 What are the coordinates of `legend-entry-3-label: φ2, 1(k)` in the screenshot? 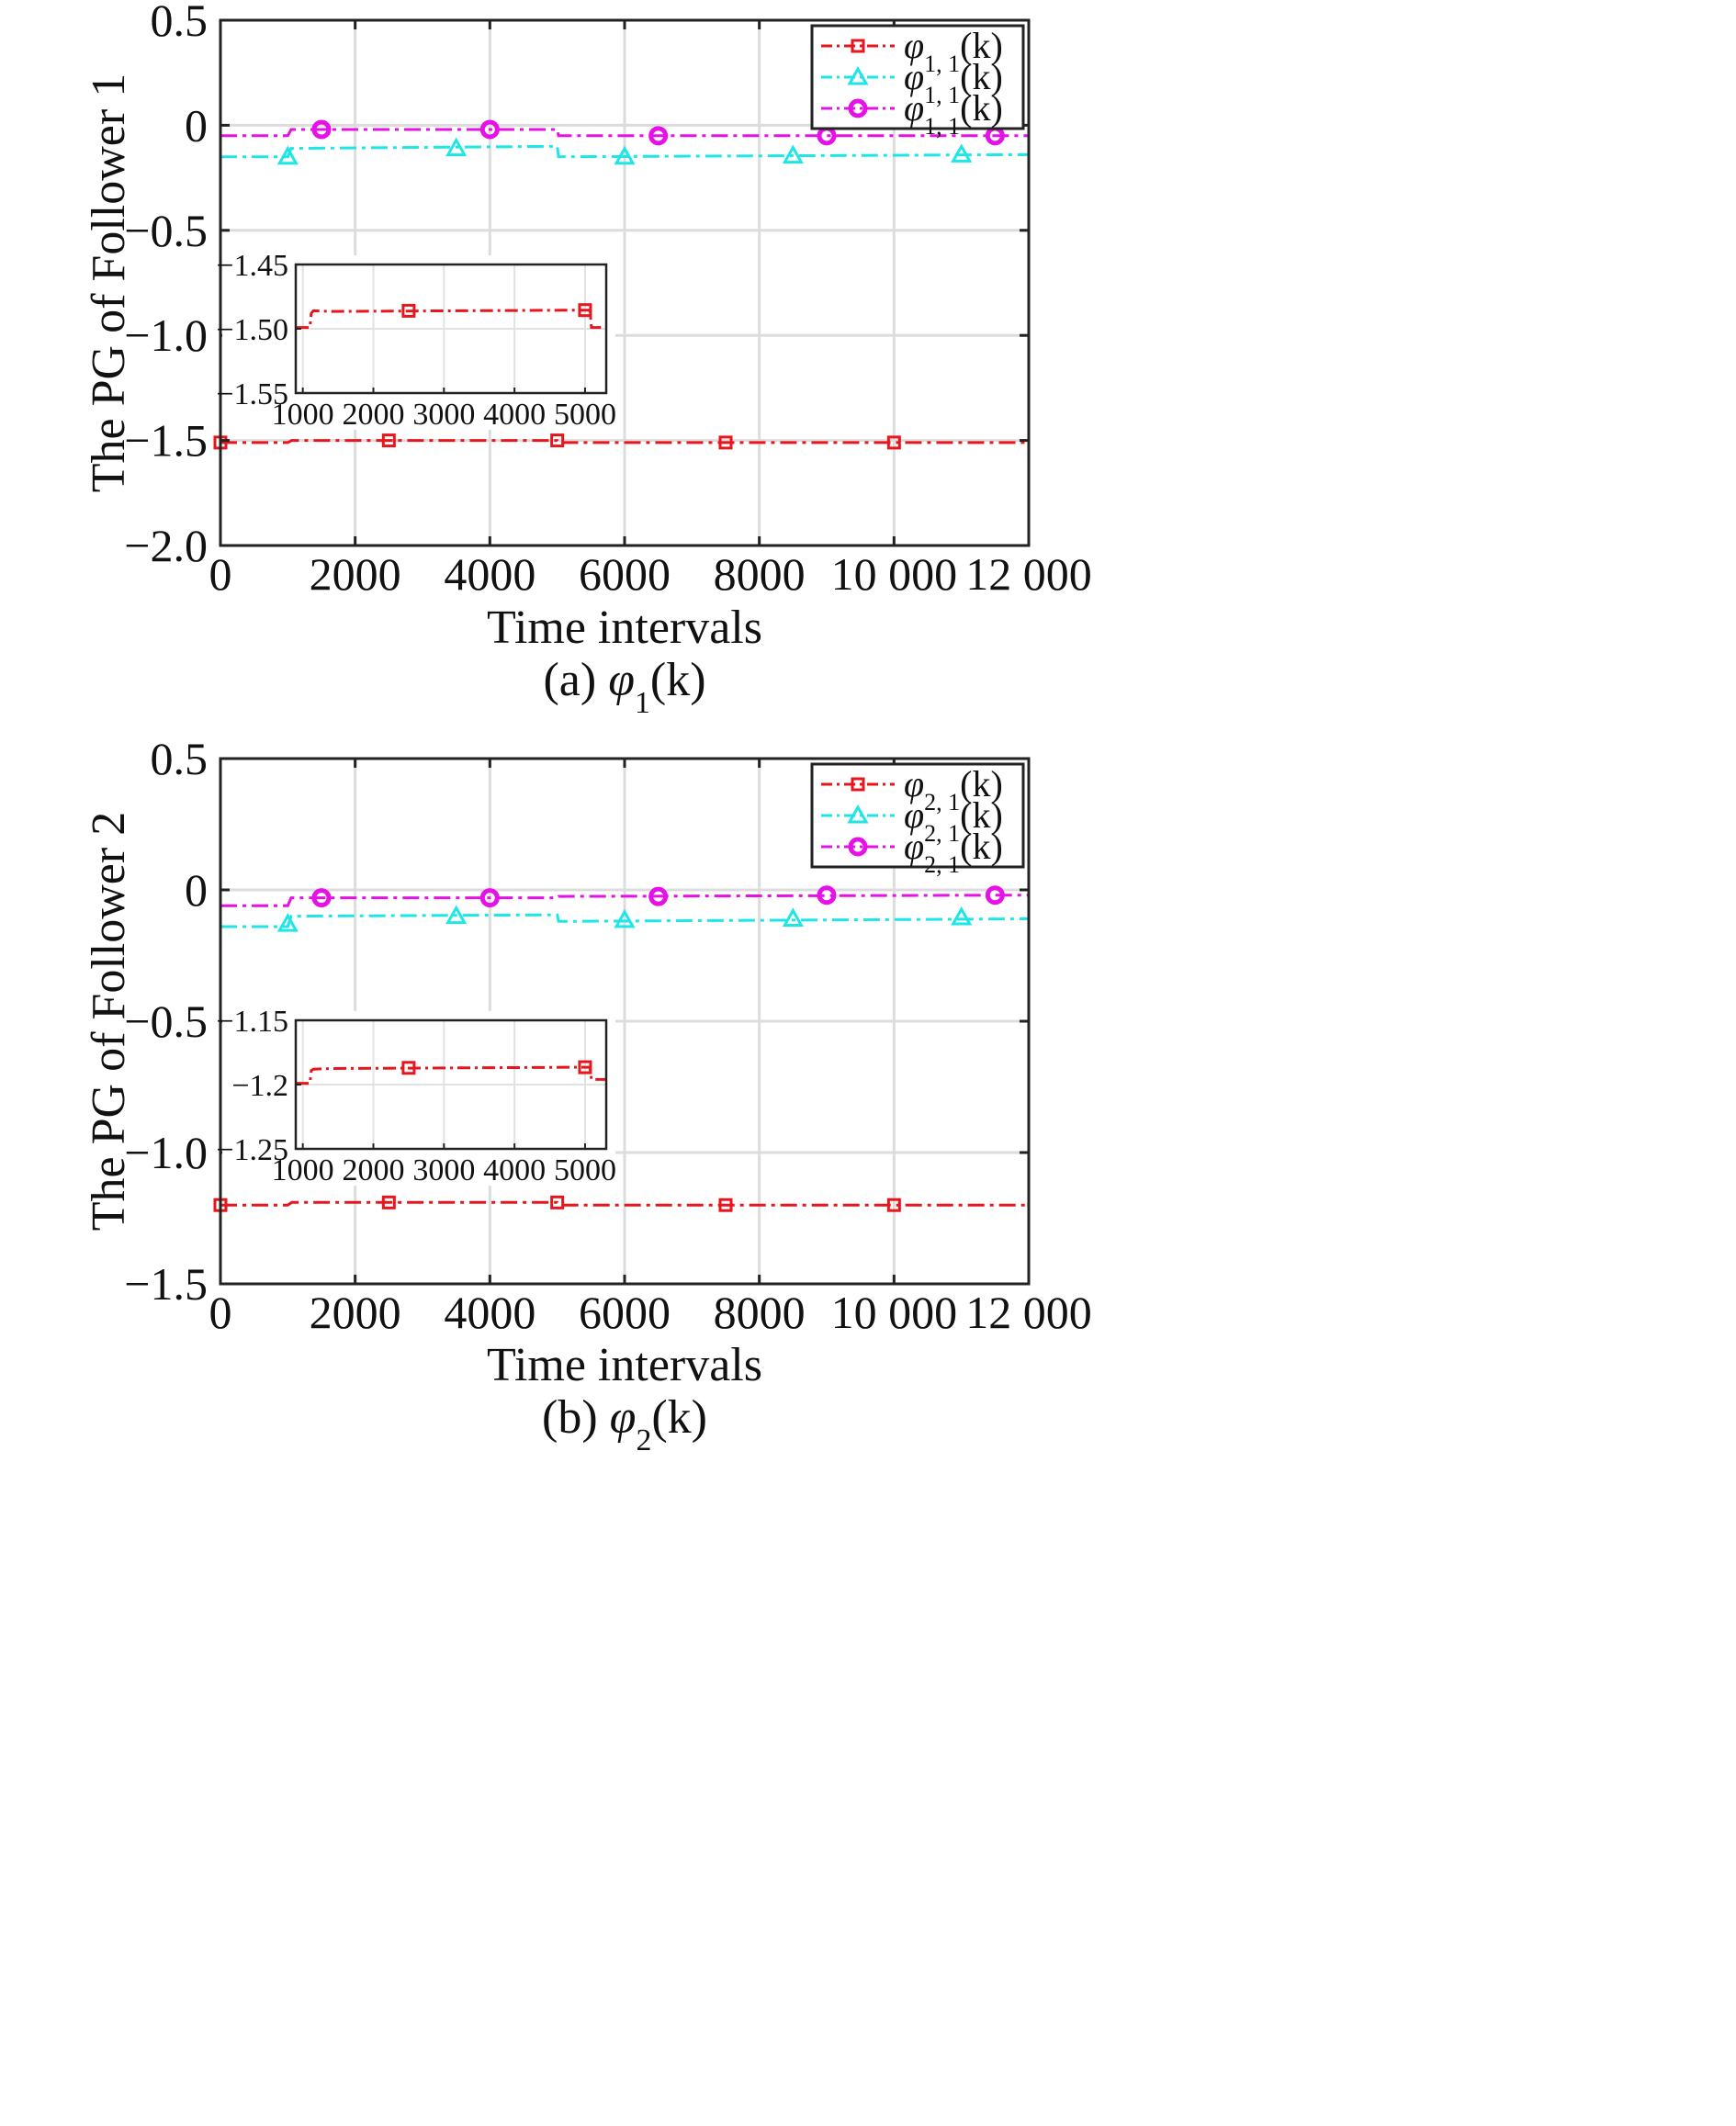 It's located at (953, 852).